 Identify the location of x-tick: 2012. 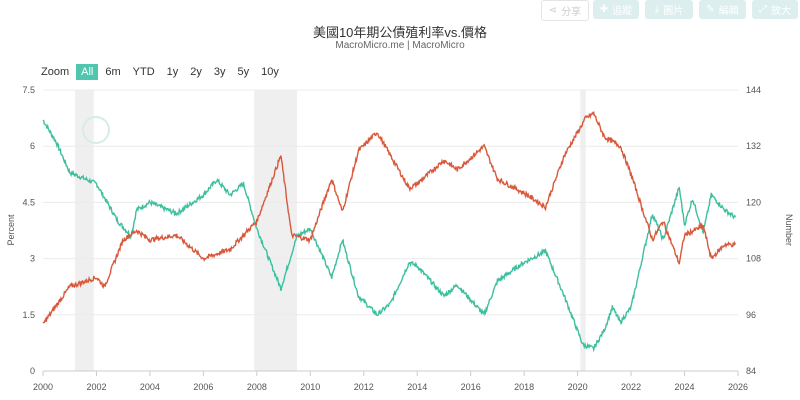
(364, 387).